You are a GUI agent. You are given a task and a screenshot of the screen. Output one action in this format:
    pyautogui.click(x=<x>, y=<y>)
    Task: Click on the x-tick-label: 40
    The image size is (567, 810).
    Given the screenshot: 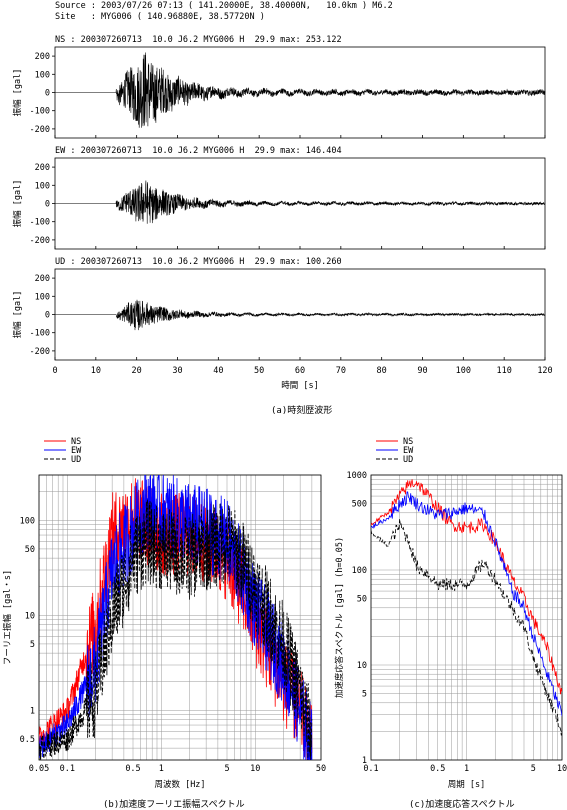 What is the action you would take?
    pyautogui.click(x=218, y=371)
    